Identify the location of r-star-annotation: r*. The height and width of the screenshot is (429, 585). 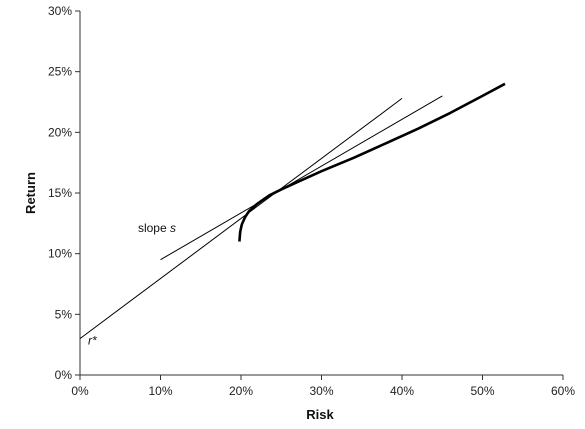
(92, 341).